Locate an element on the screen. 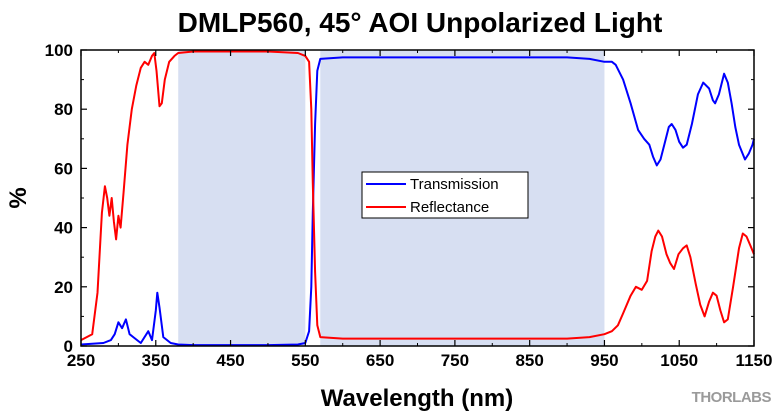  x-tick-label: 650 is located at coordinates (380, 360).